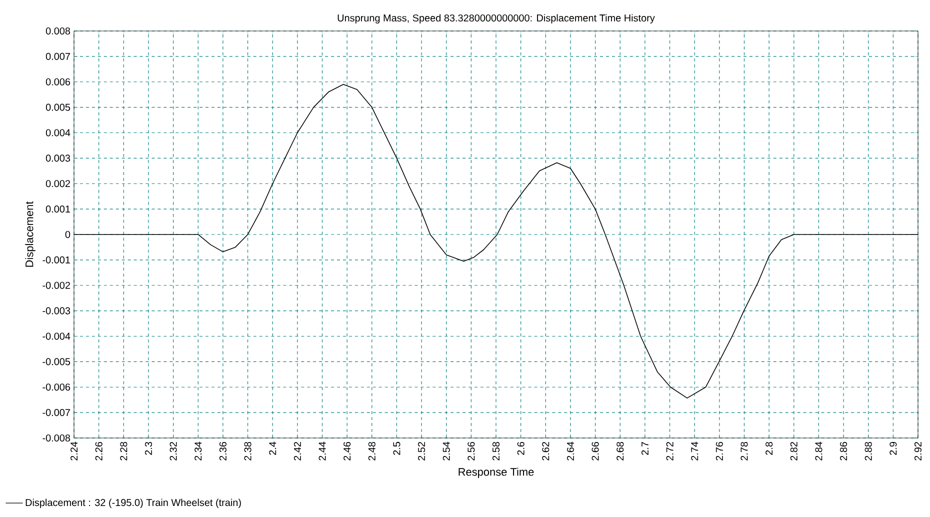  Describe the element at coordinates (496, 19) in the screenshot. I see `chart-title: Unsprung Mass, Speed 83.3280000000000: Displacement Time History` at that location.